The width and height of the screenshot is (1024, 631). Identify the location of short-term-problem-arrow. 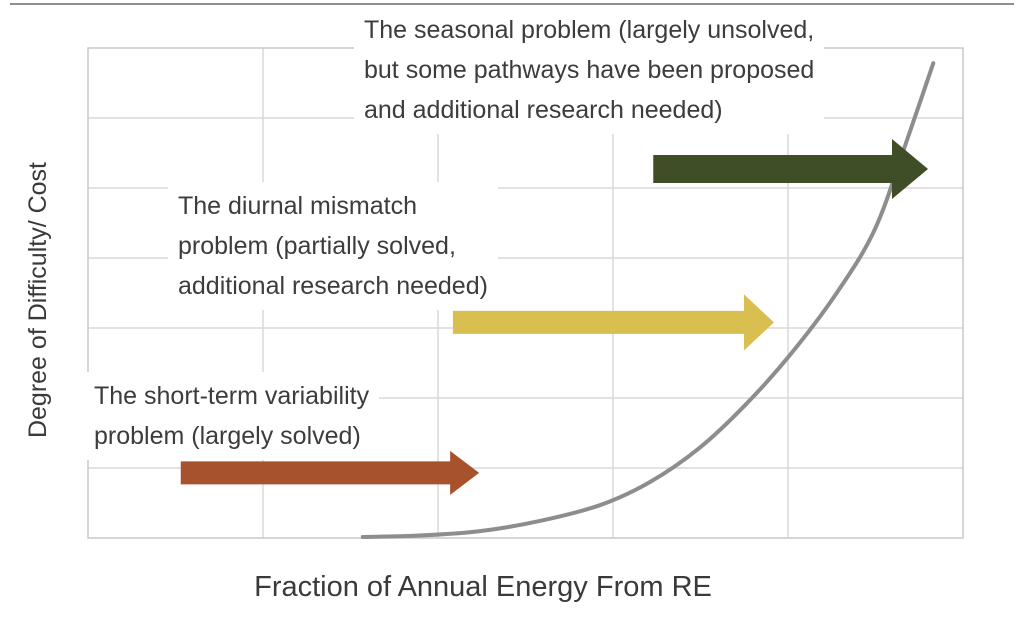
(330, 472).